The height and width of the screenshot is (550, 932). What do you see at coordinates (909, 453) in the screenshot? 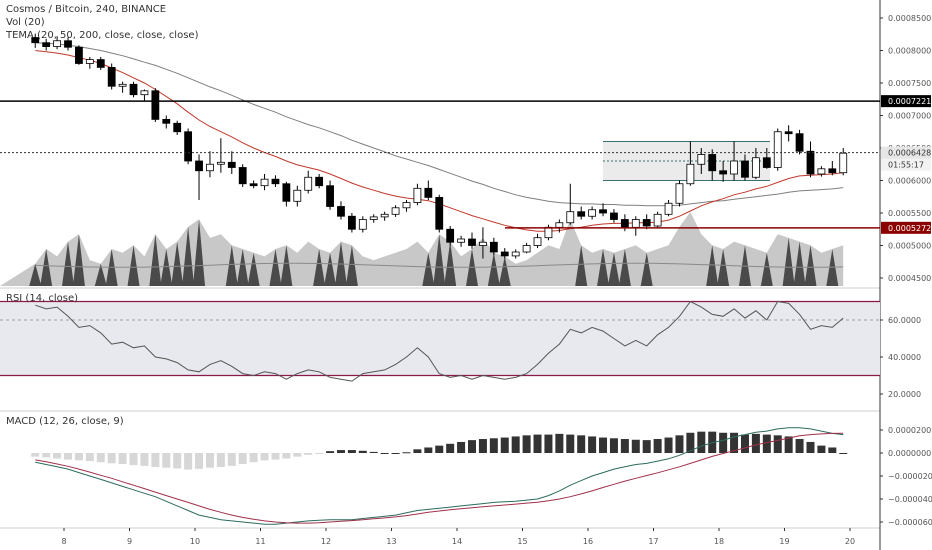
I see `macd-tick-label: 0.0000000` at bounding box center [909, 453].